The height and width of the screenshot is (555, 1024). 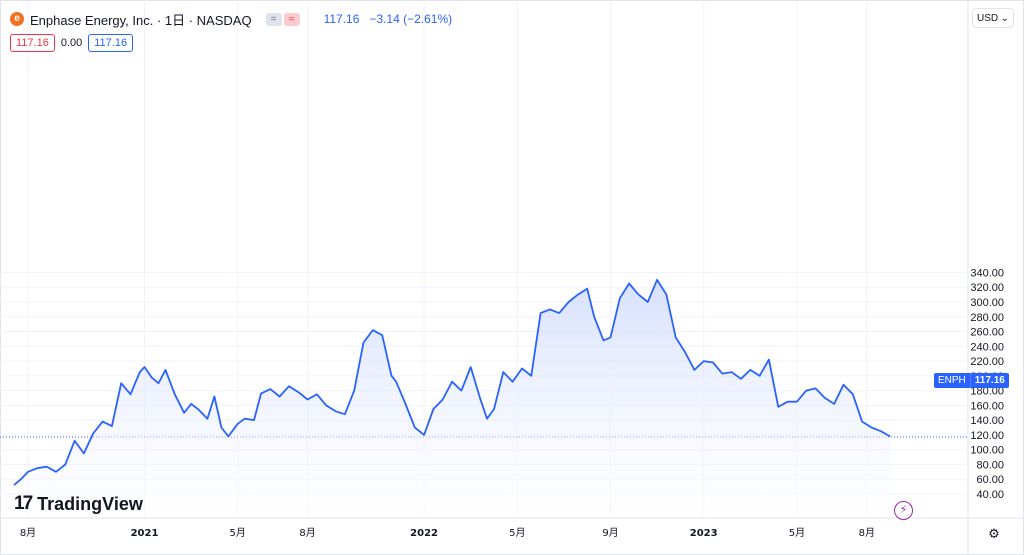 I want to click on lightning-icon: ⚡, so click(x=903, y=510).